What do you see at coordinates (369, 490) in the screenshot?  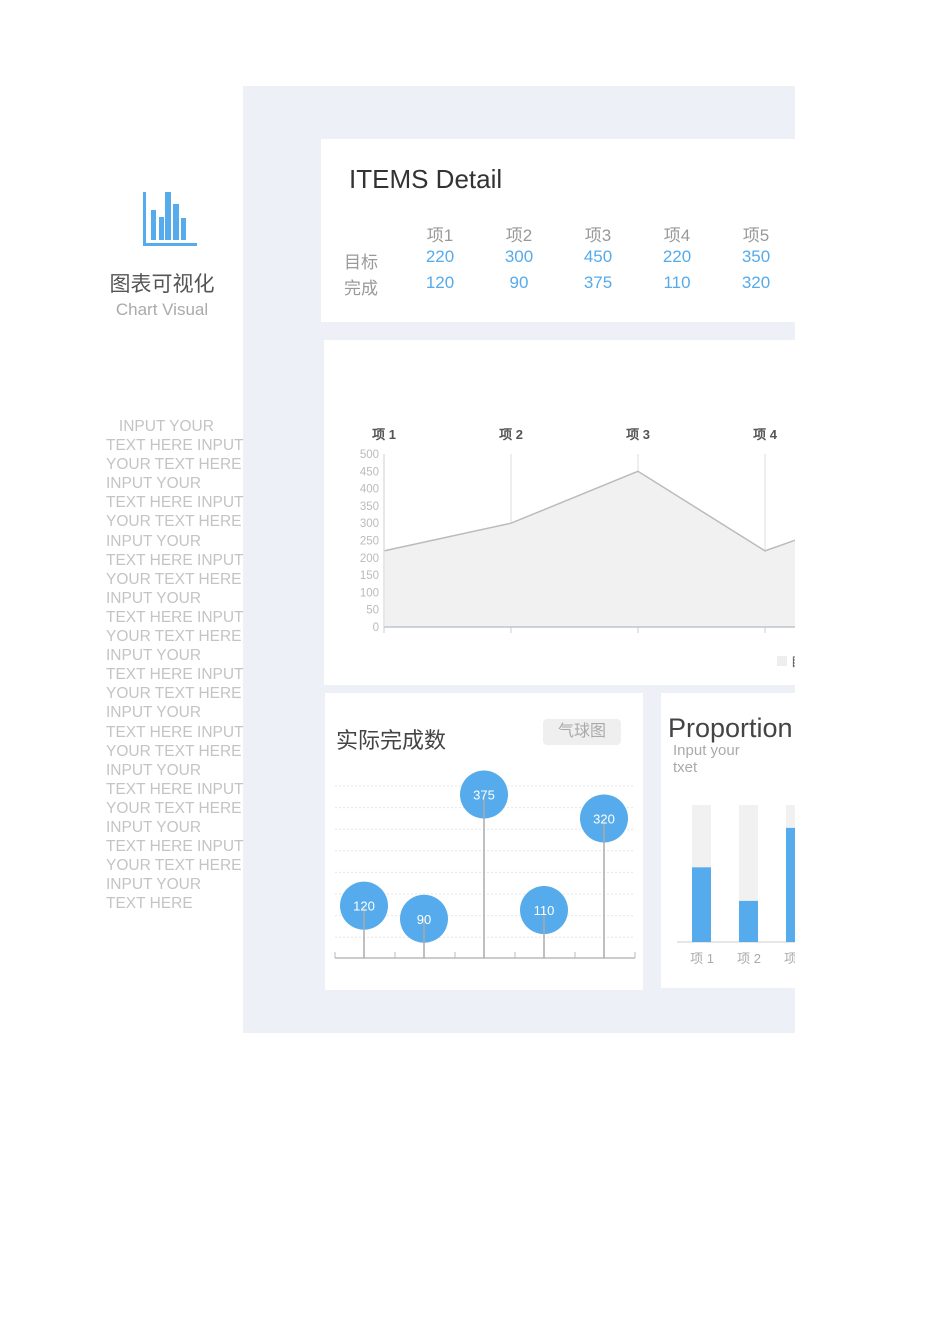 I see `y-tick-label: 400` at bounding box center [369, 490].